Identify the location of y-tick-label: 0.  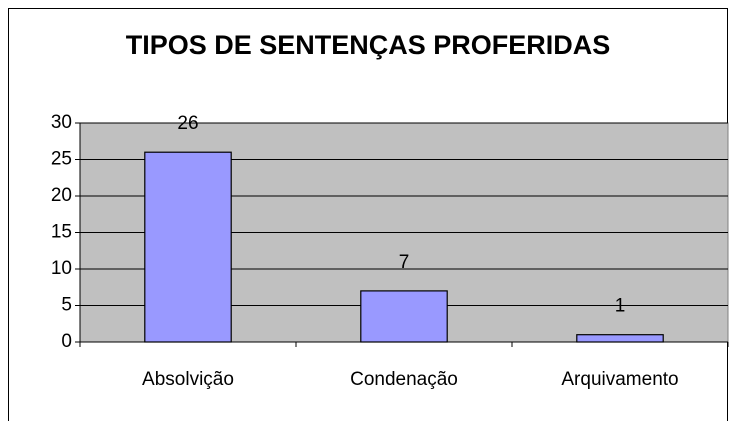
(66, 341).